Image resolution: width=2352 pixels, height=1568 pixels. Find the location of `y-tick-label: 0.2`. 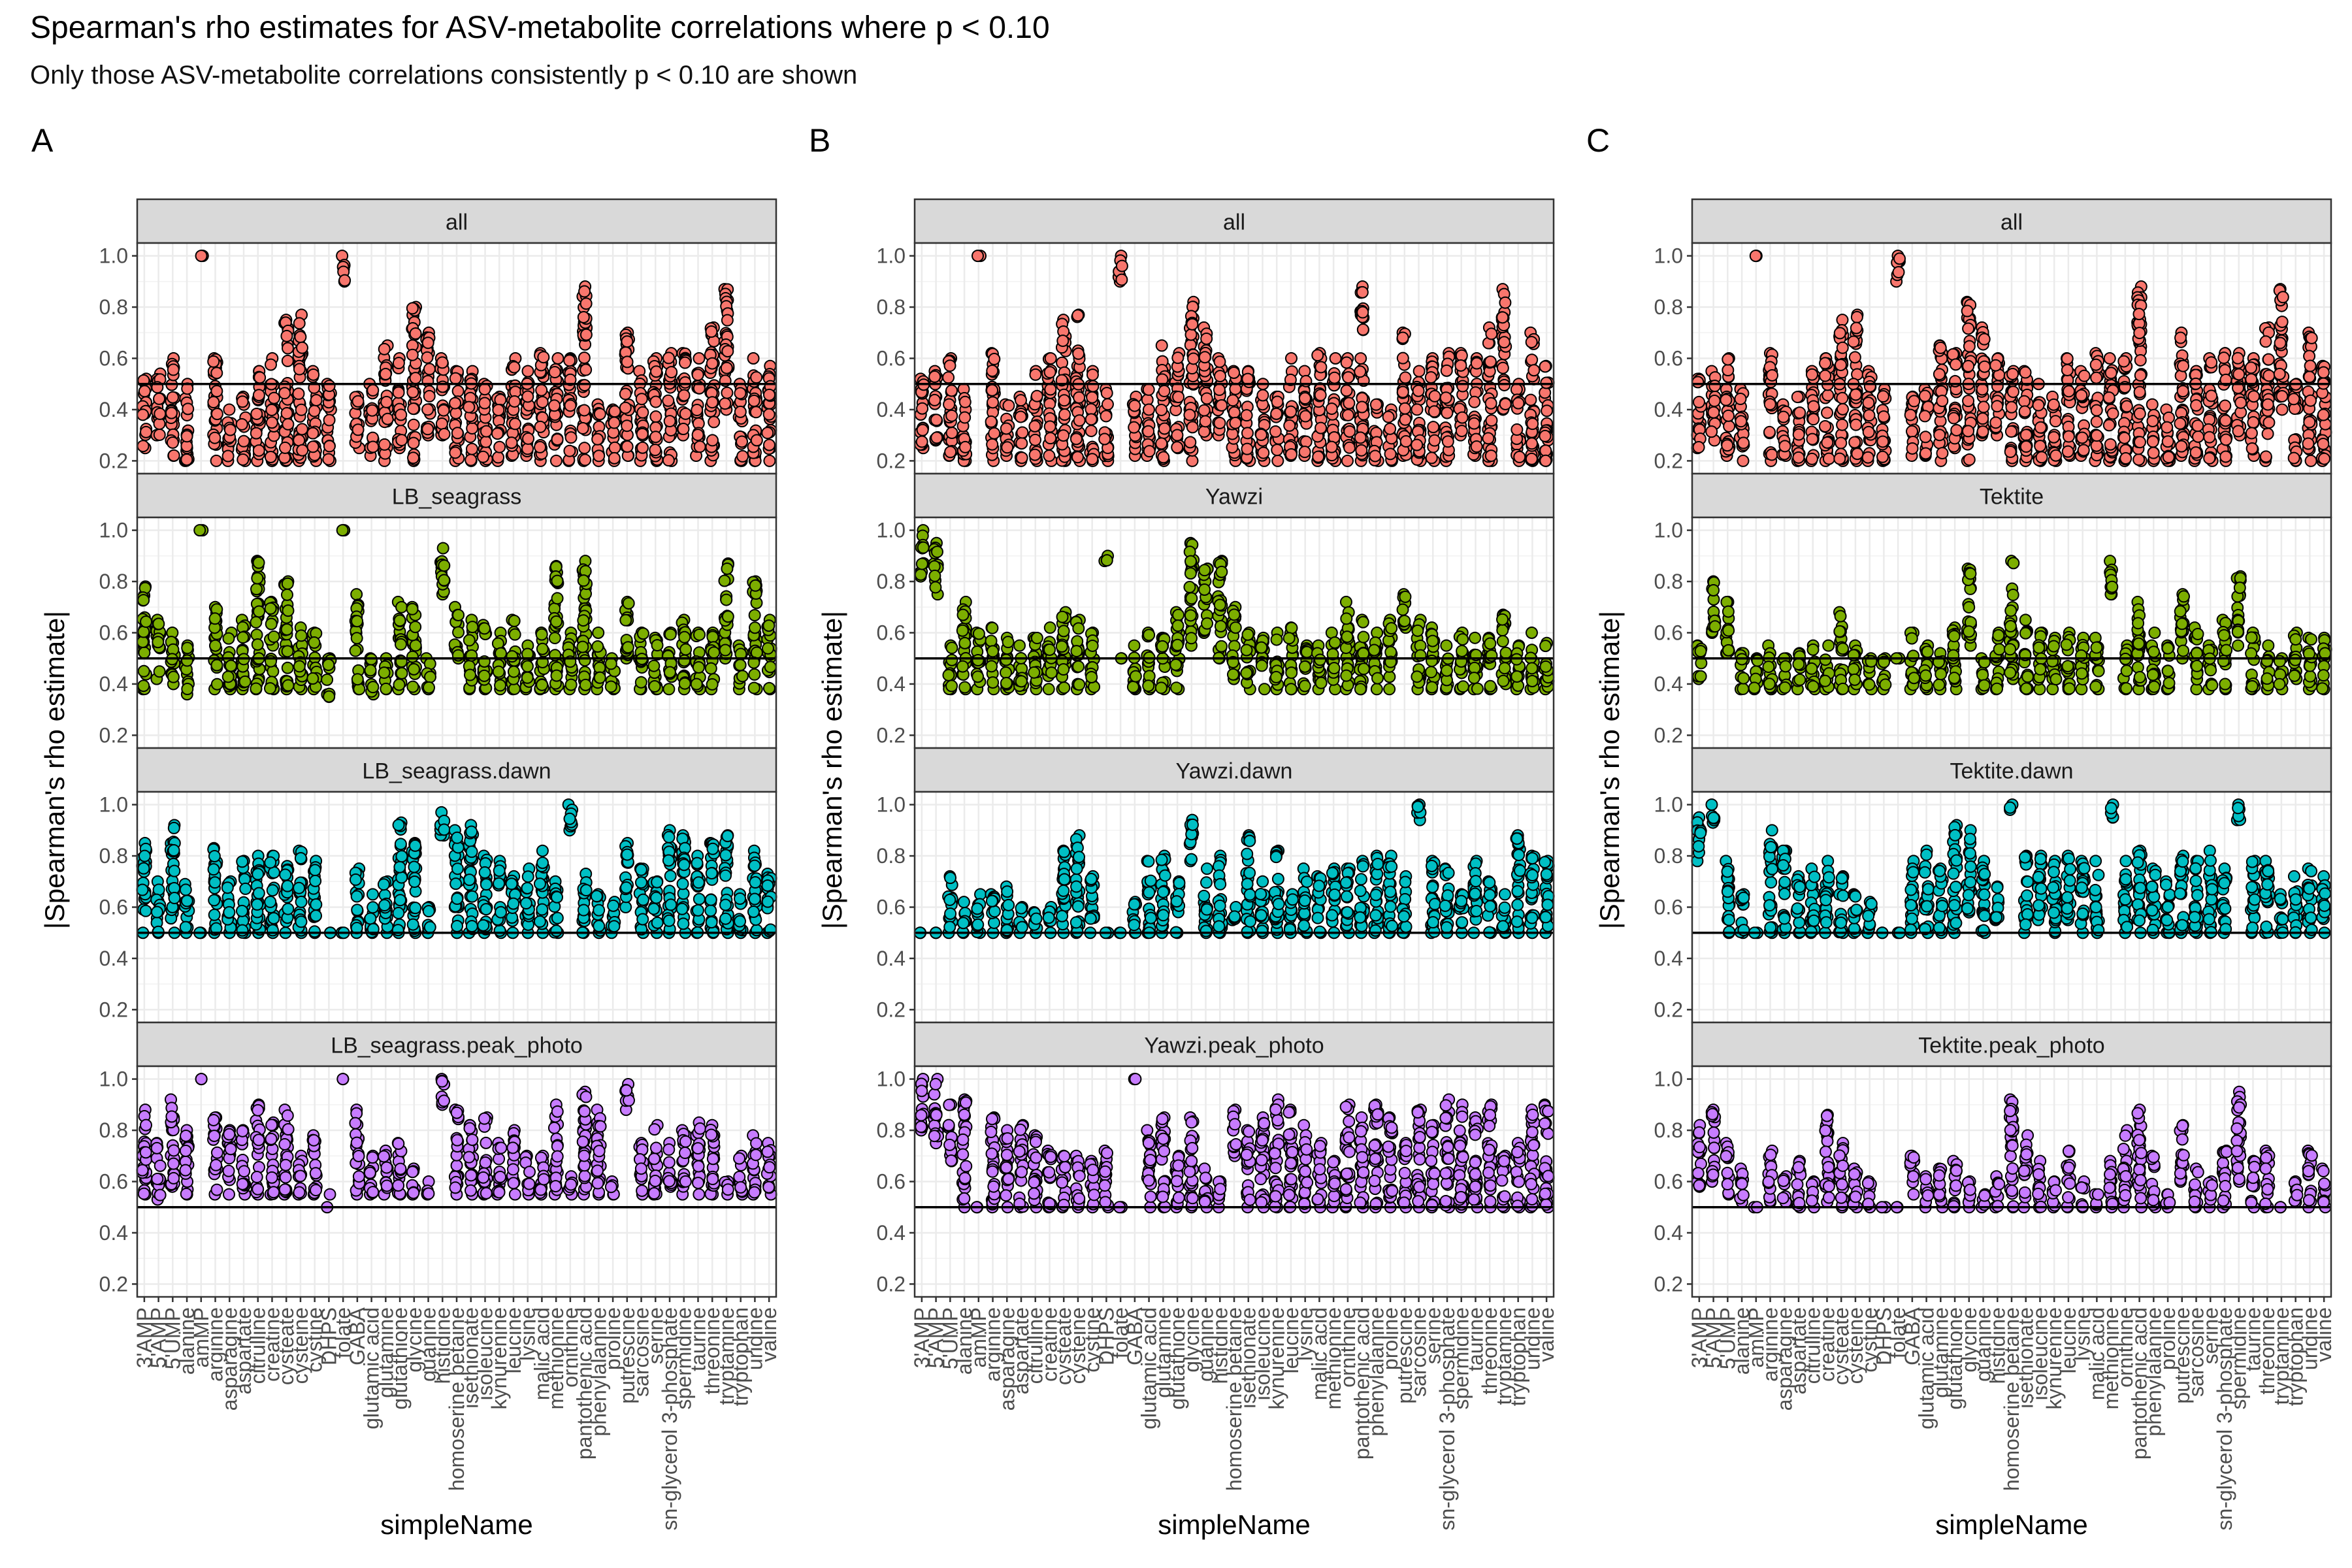

y-tick-label: 0.2 is located at coordinates (891, 460).